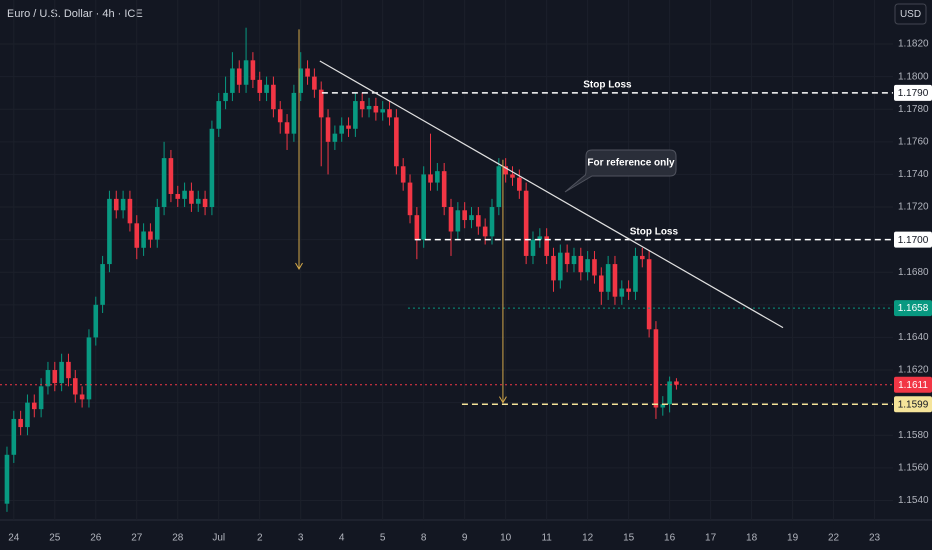 Image resolution: width=932 pixels, height=550 pixels. I want to click on price-tag-label: 1.1611, so click(913, 385).